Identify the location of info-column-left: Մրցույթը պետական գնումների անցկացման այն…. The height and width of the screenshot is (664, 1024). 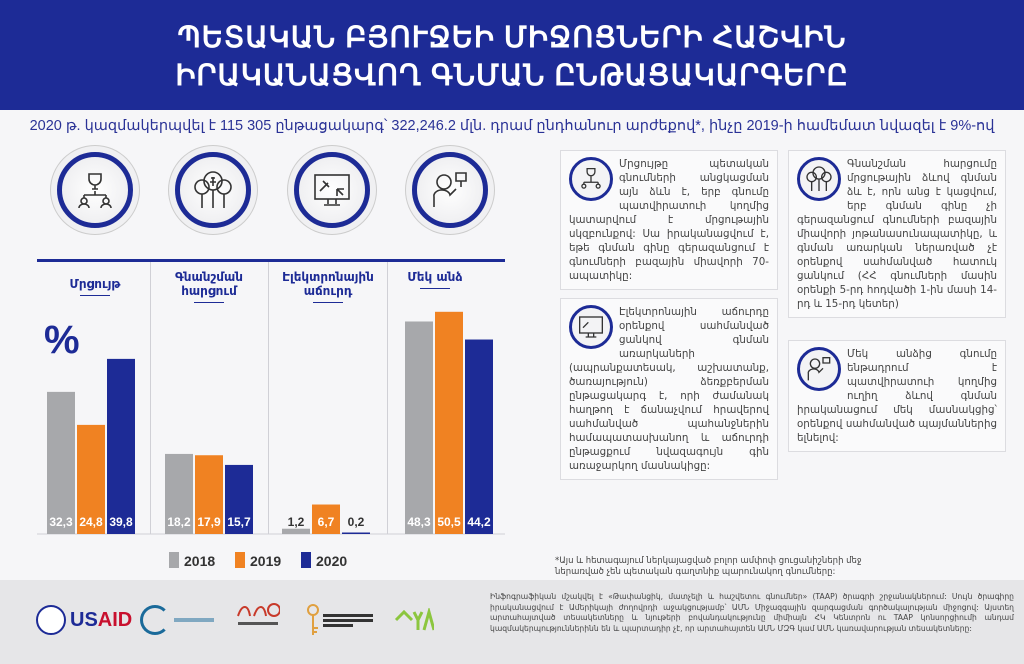
(669, 315).